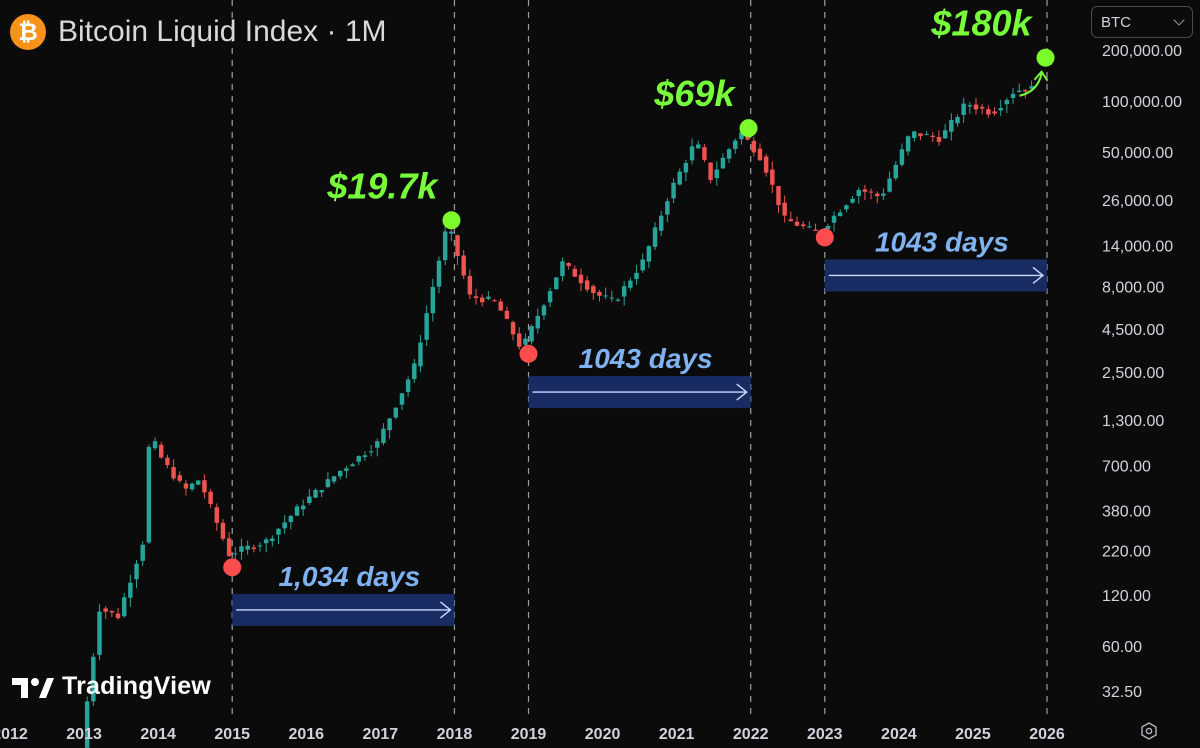 This screenshot has width=1200, height=748. I want to click on y-tick-label: 4,500.00, so click(1133, 330).